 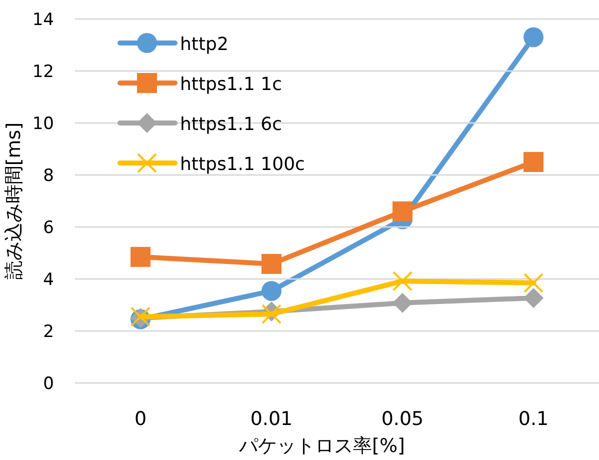 I want to click on y-tick-label: 2, so click(x=48, y=332).